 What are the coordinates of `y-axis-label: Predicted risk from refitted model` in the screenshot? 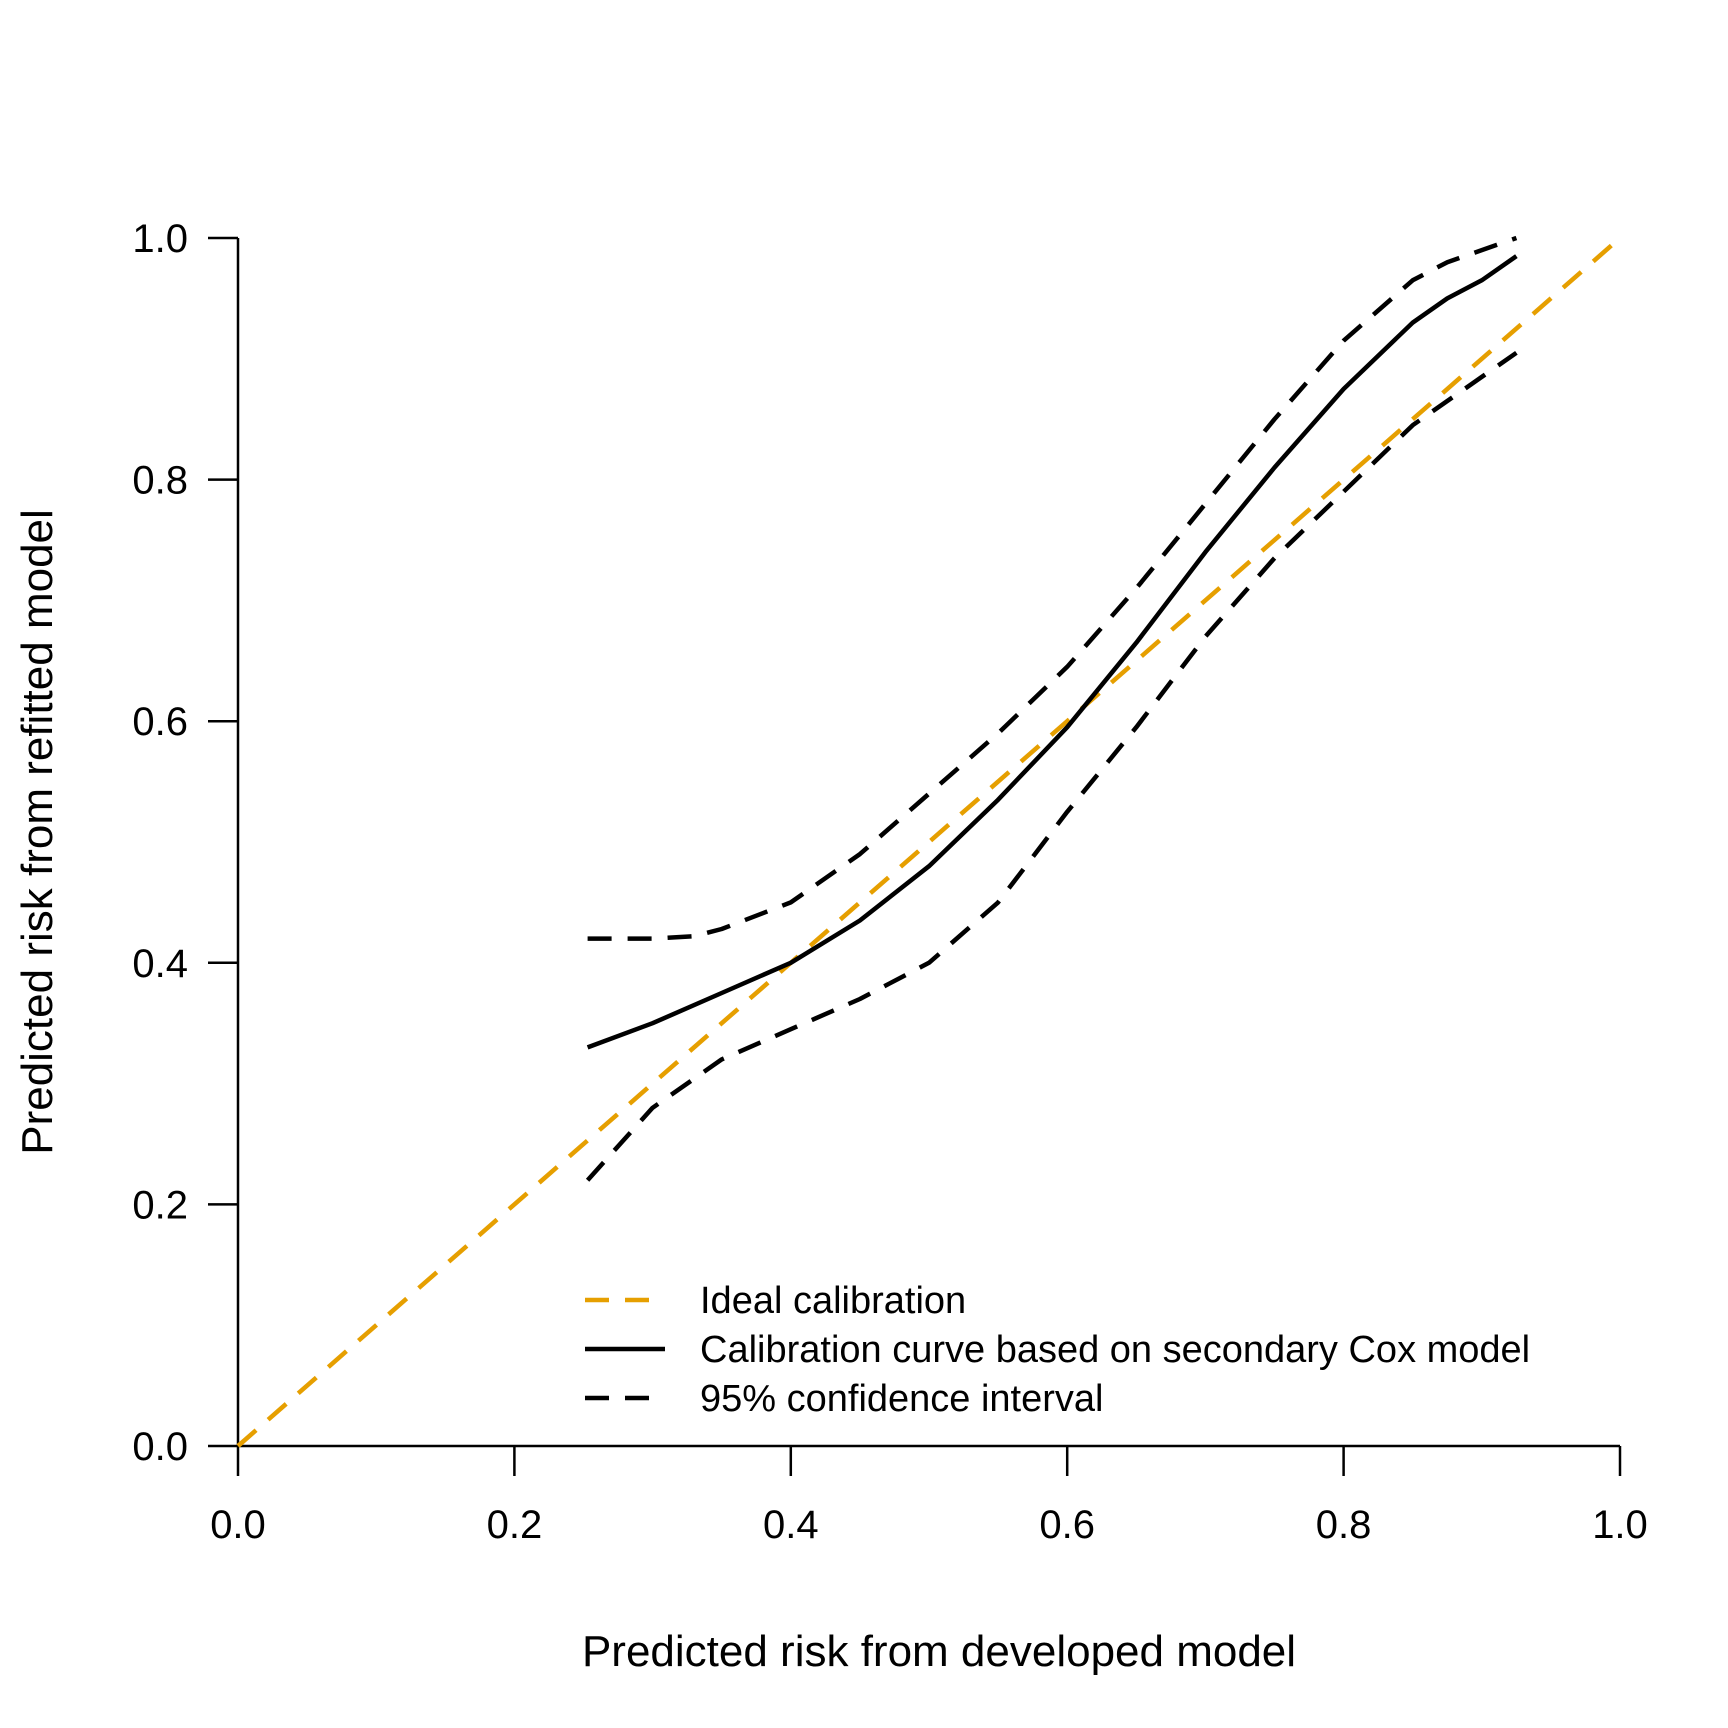 It's located at (37, 832).